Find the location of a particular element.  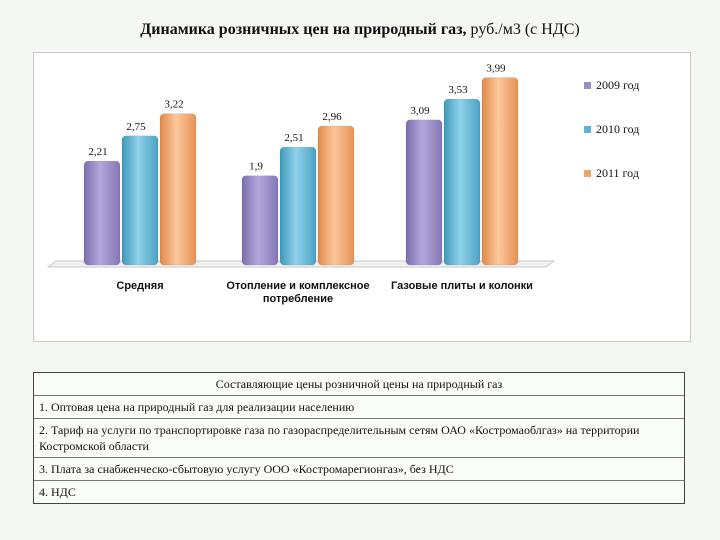

value-label-2-1: 2,75 is located at coordinates (136, 127).